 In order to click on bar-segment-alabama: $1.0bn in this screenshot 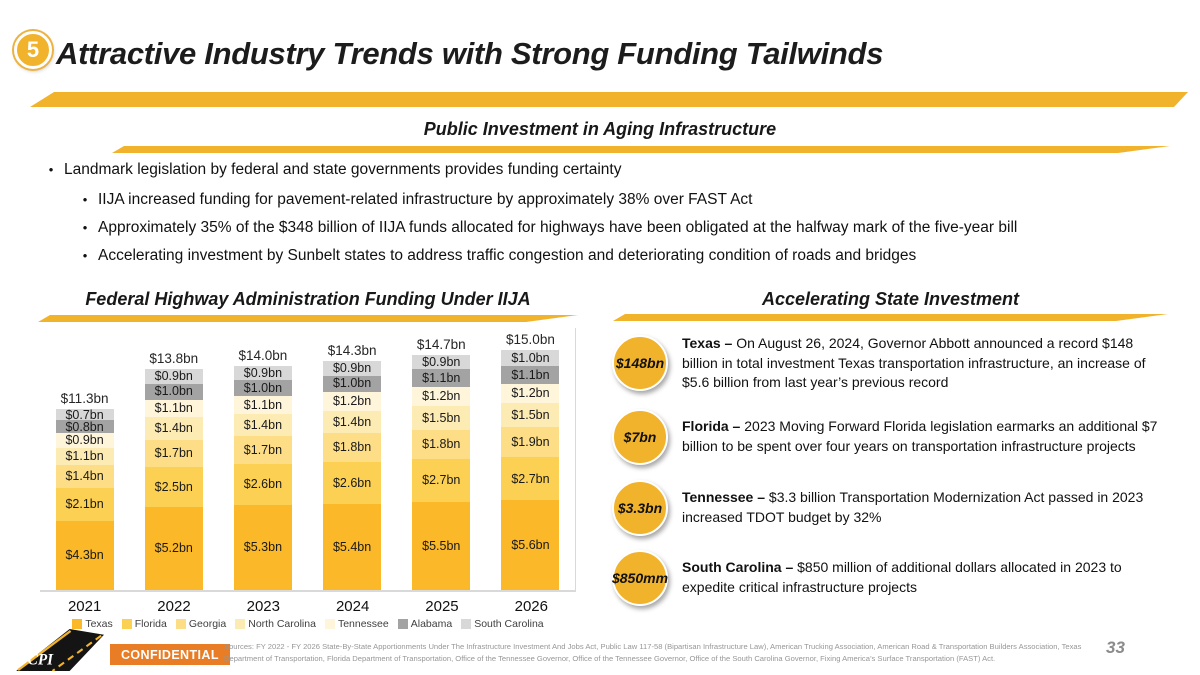, I will do `click(262, 388)`.